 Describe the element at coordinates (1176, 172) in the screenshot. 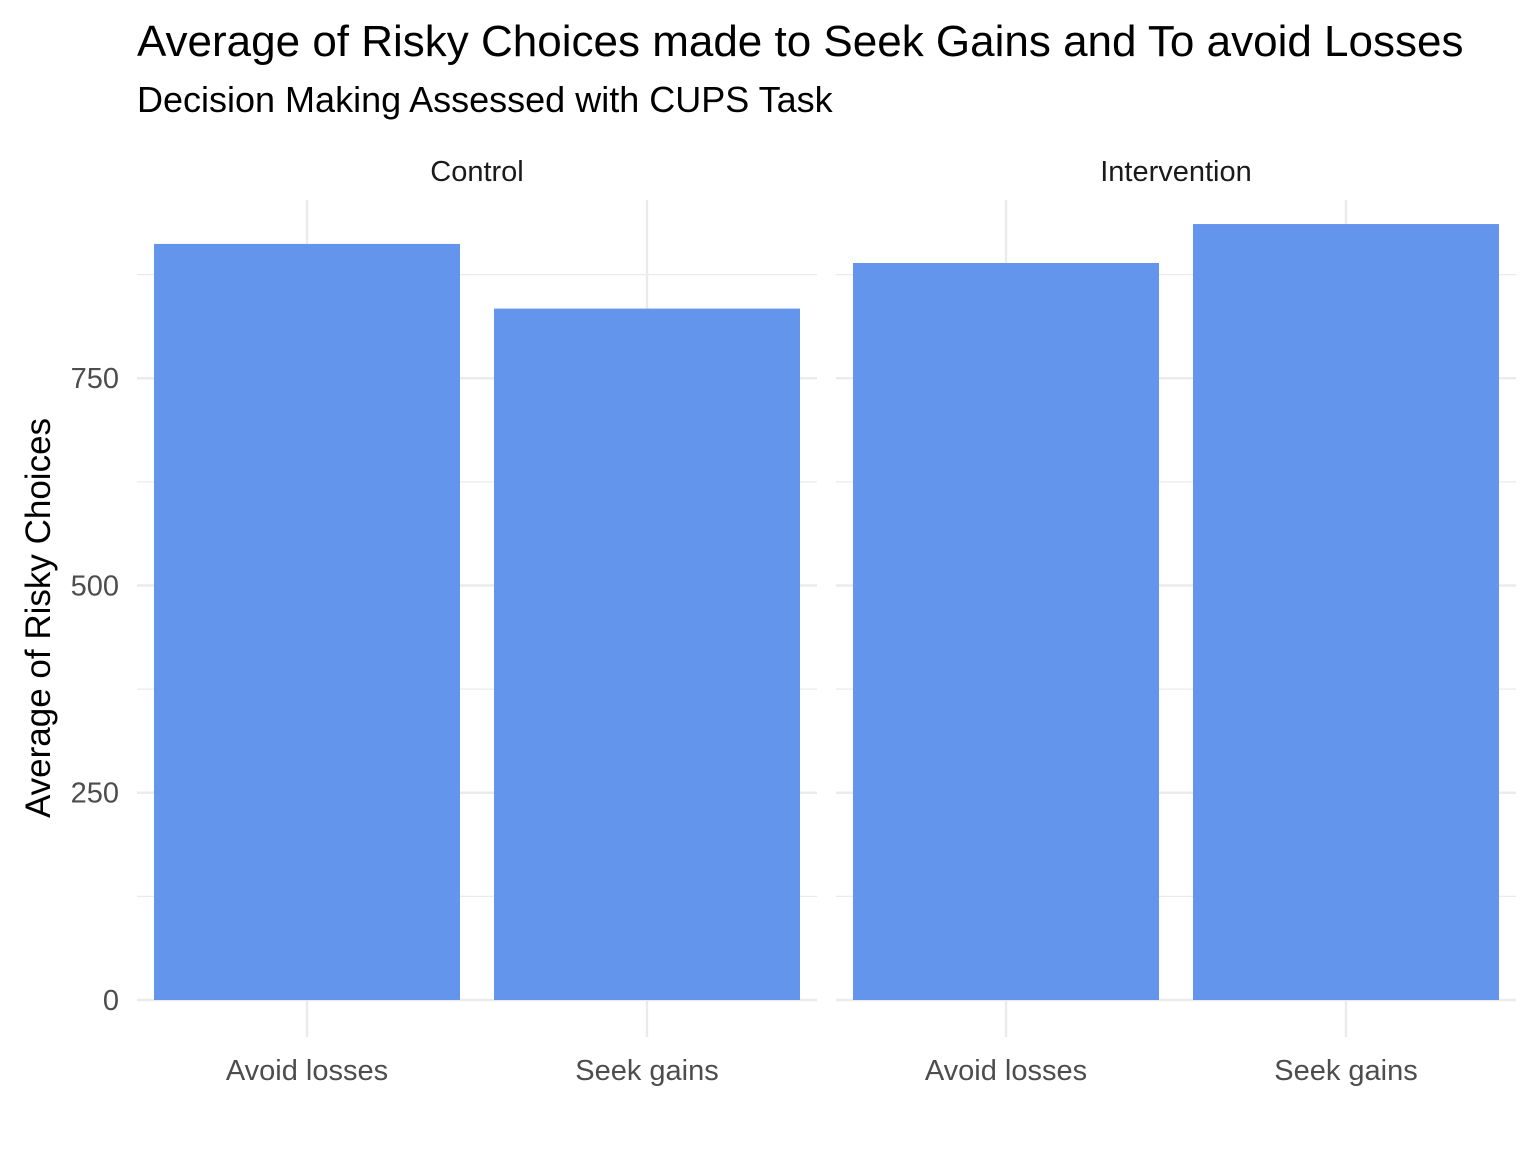

I see `facet-label-intervention: Intervention` at that location.